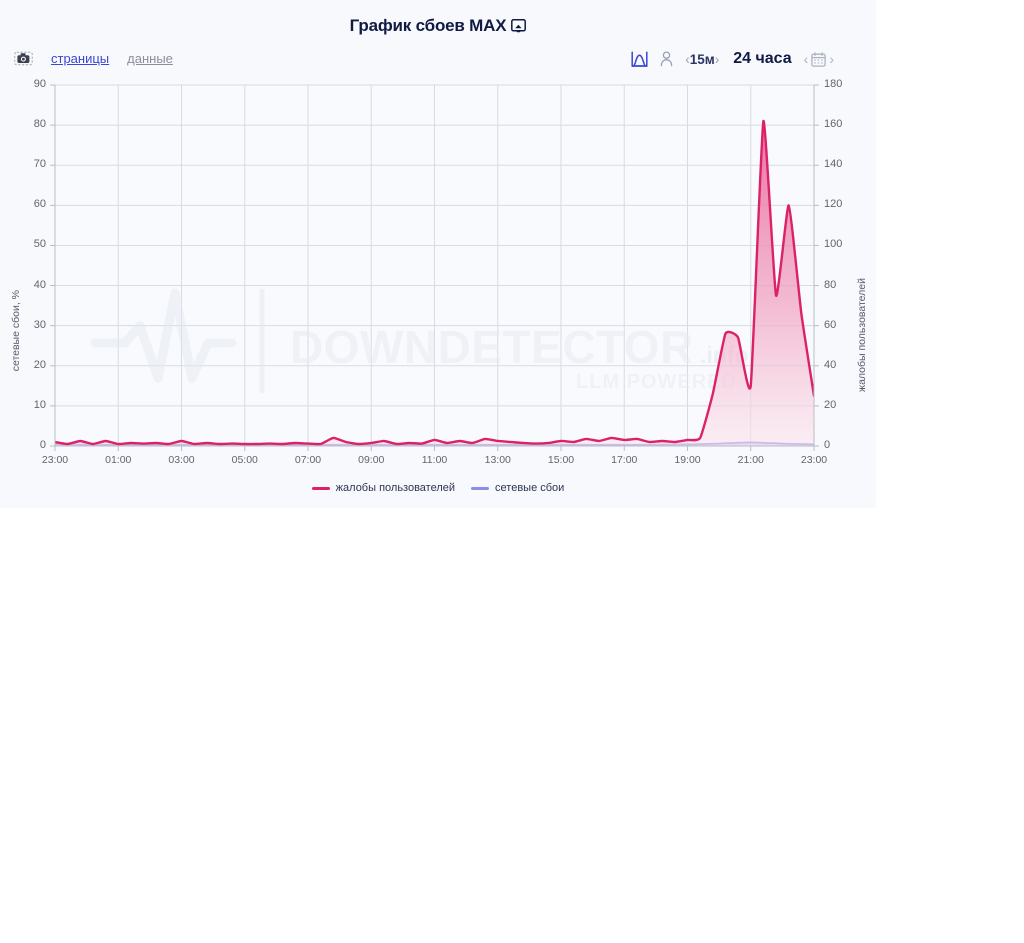 Image resolution: width=1024 pixels, height=943 pixels. What do you see at coordinates (39, 284) in the screenshot?
I see `y-tick-left: 40` at bounding box center [39, 284].